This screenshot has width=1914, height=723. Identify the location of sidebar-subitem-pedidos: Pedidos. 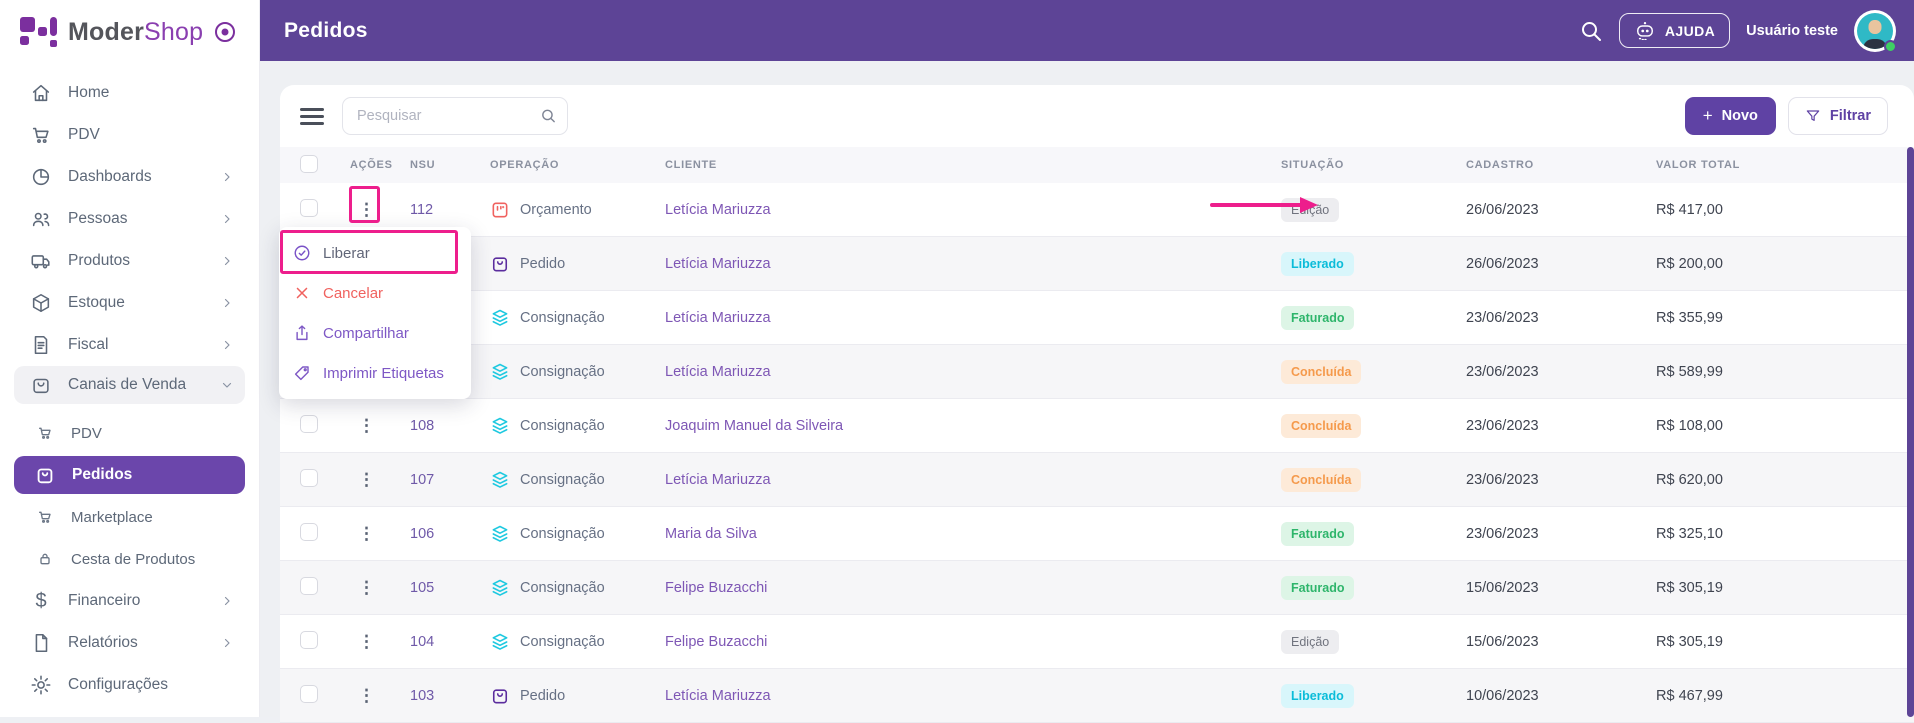
(129, 475).